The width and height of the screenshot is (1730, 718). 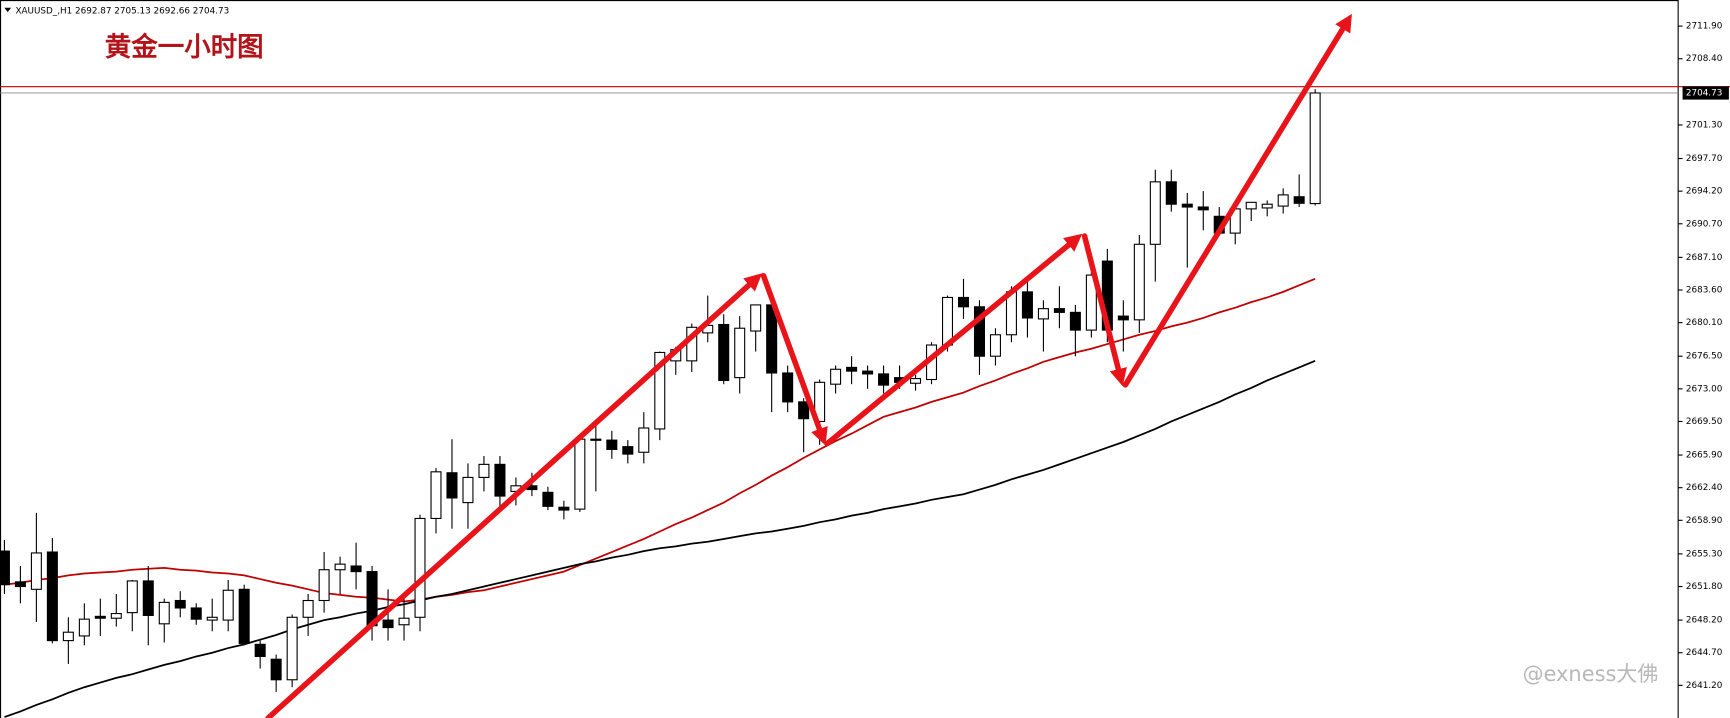 I want to click on y-tick-label: 2690.70, so click(x=1704, y=224).